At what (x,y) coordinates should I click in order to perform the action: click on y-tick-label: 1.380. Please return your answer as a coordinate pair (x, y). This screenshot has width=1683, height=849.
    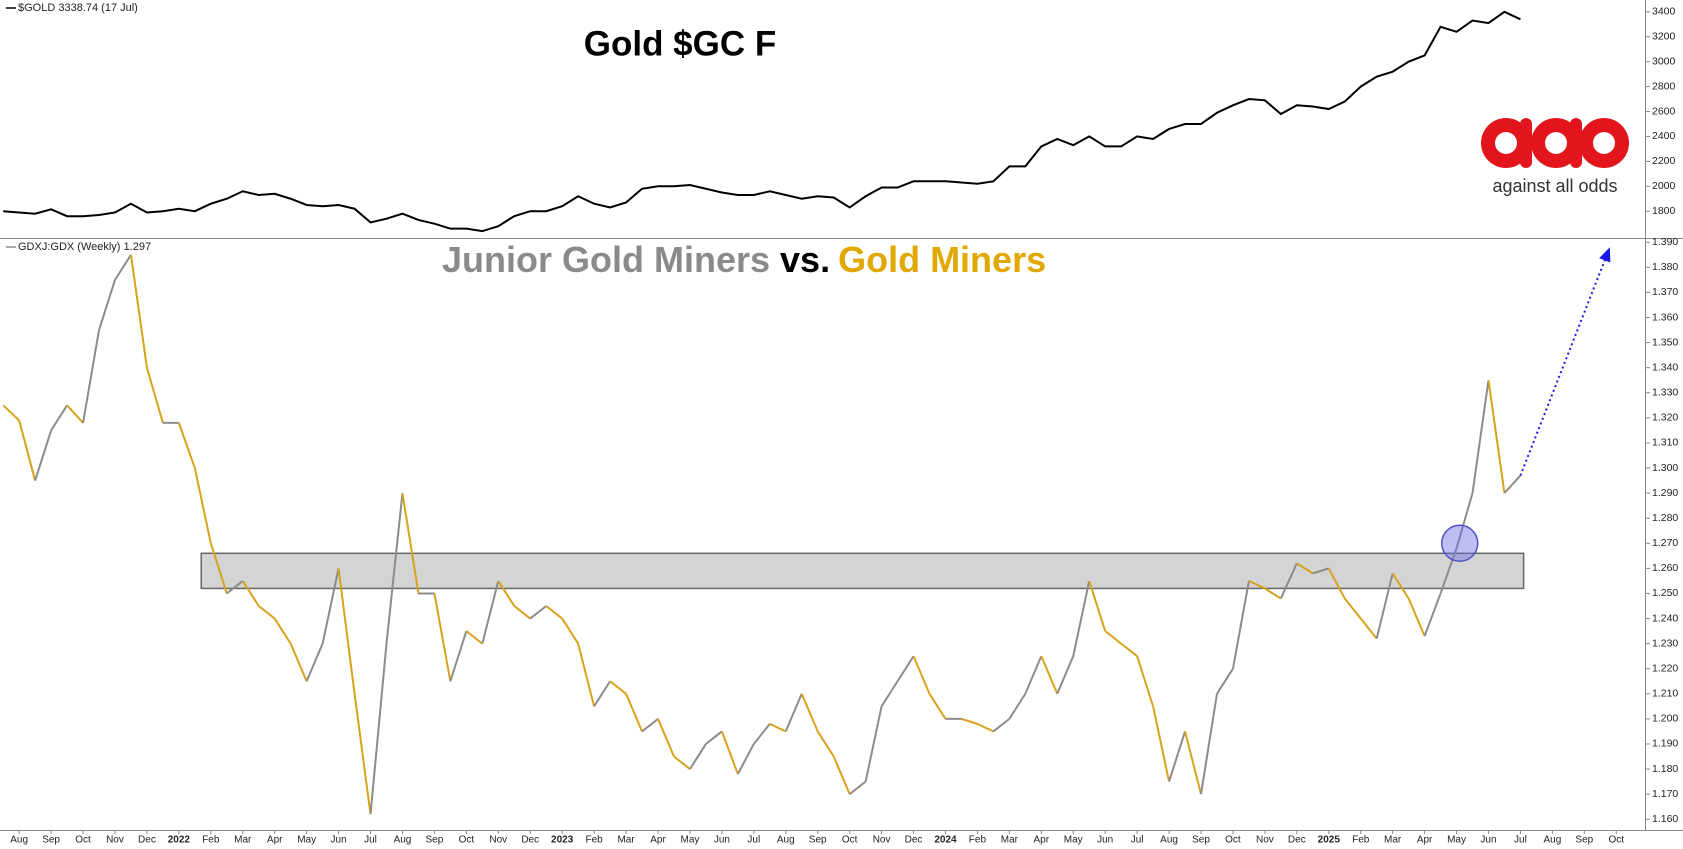
    Looking at the image, I should click on (1665, 267).